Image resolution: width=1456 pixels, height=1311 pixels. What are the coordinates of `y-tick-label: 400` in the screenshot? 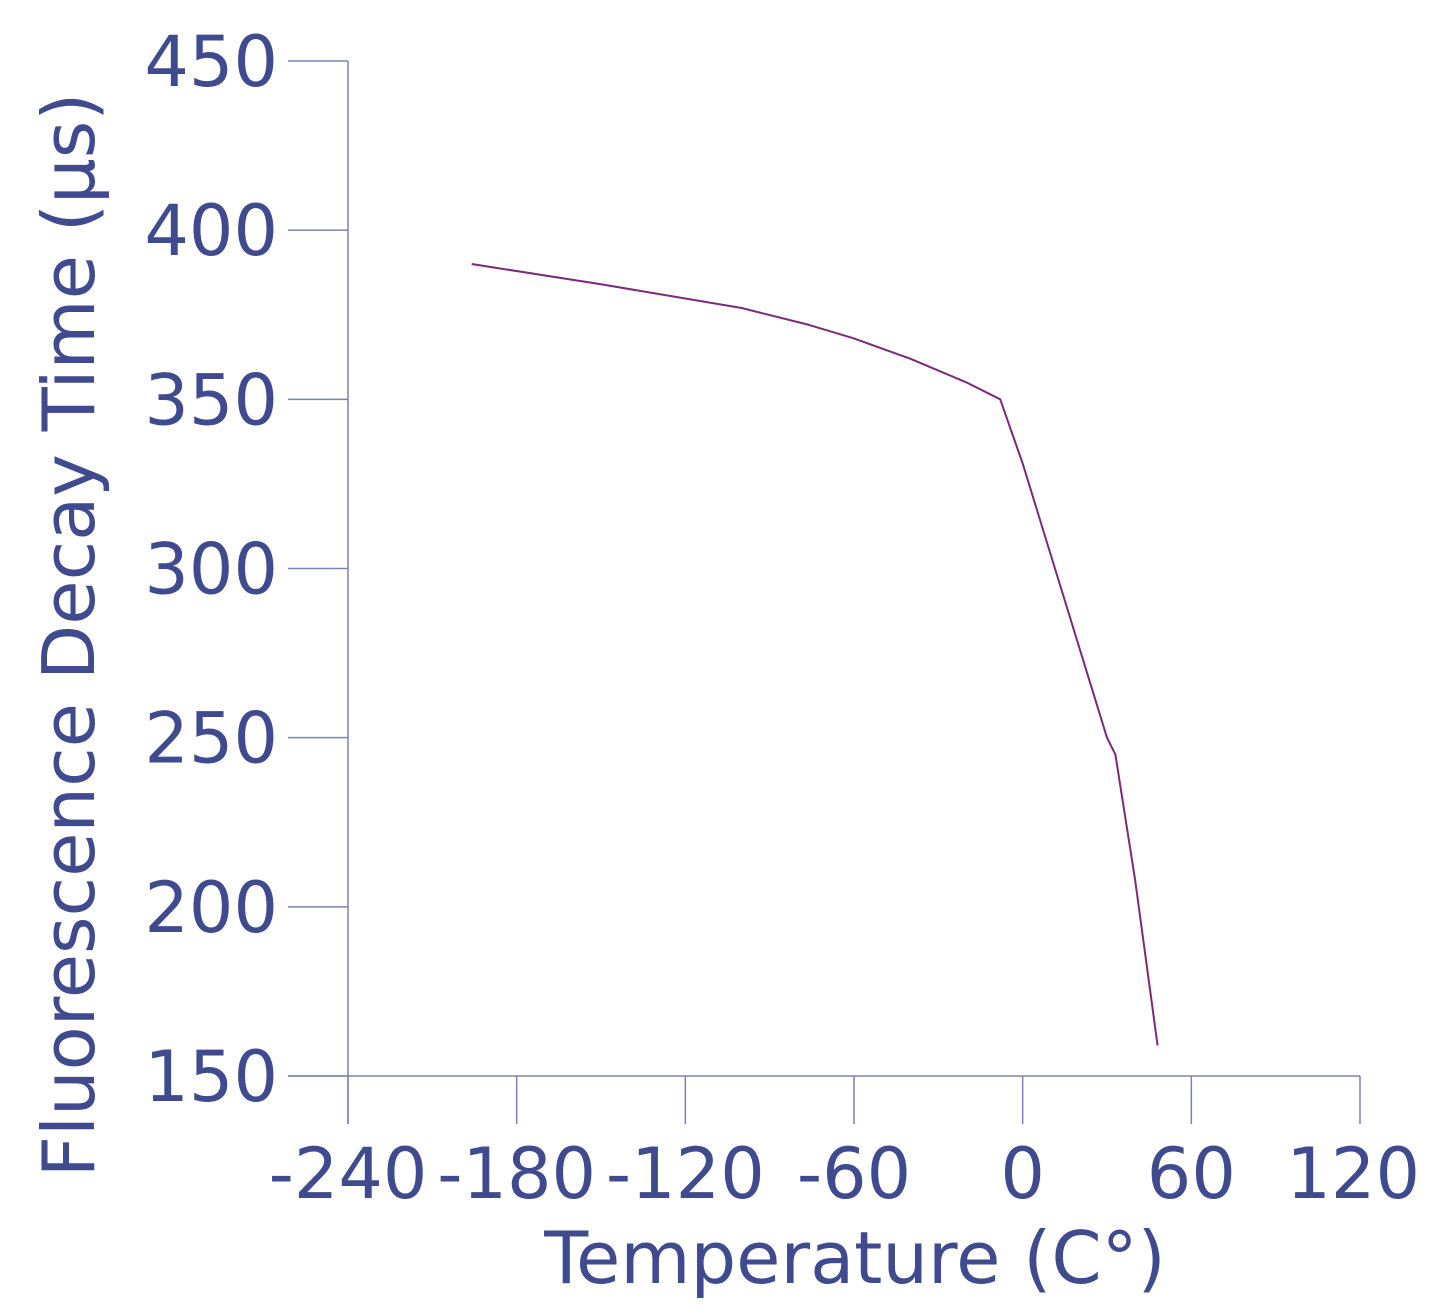 It's located at (211, 231).